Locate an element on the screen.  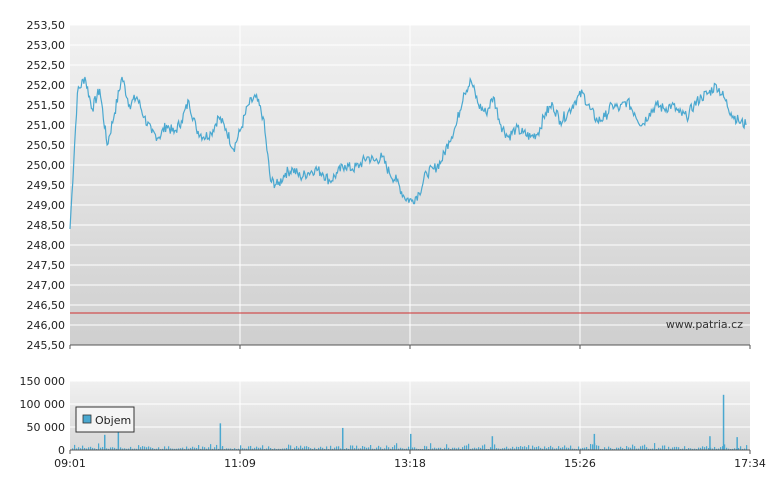
price-y-tick-label: 251,50 is located at coordinates (46, 105).